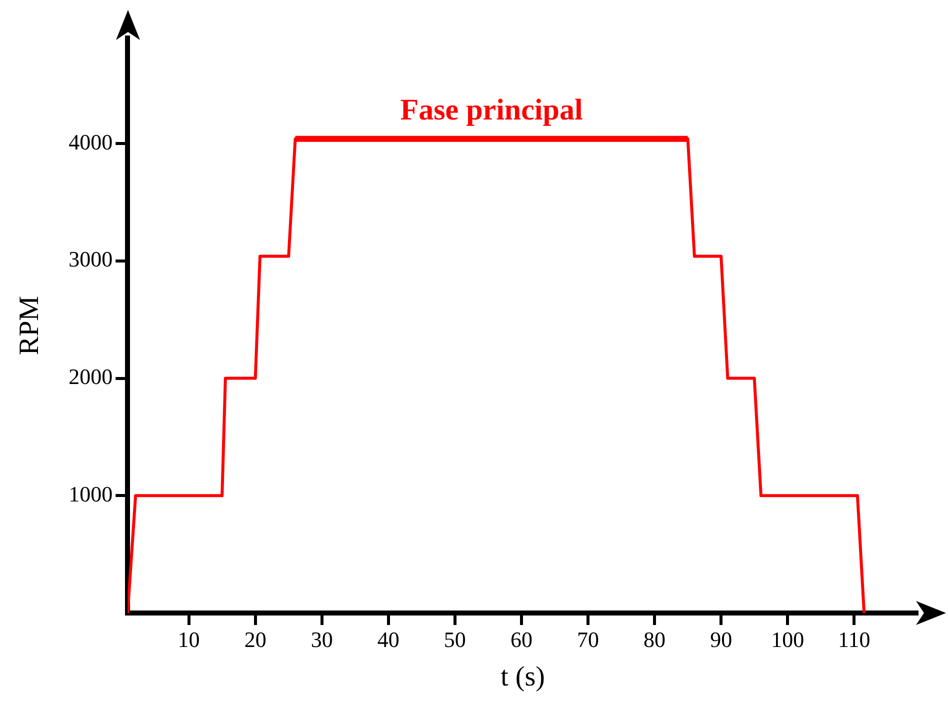 The image size is (948, 709). What do you see at coordinates (90, 493) in the screenshot?
I see `y-tick-label: 1000` at bounding box center [90, 493].